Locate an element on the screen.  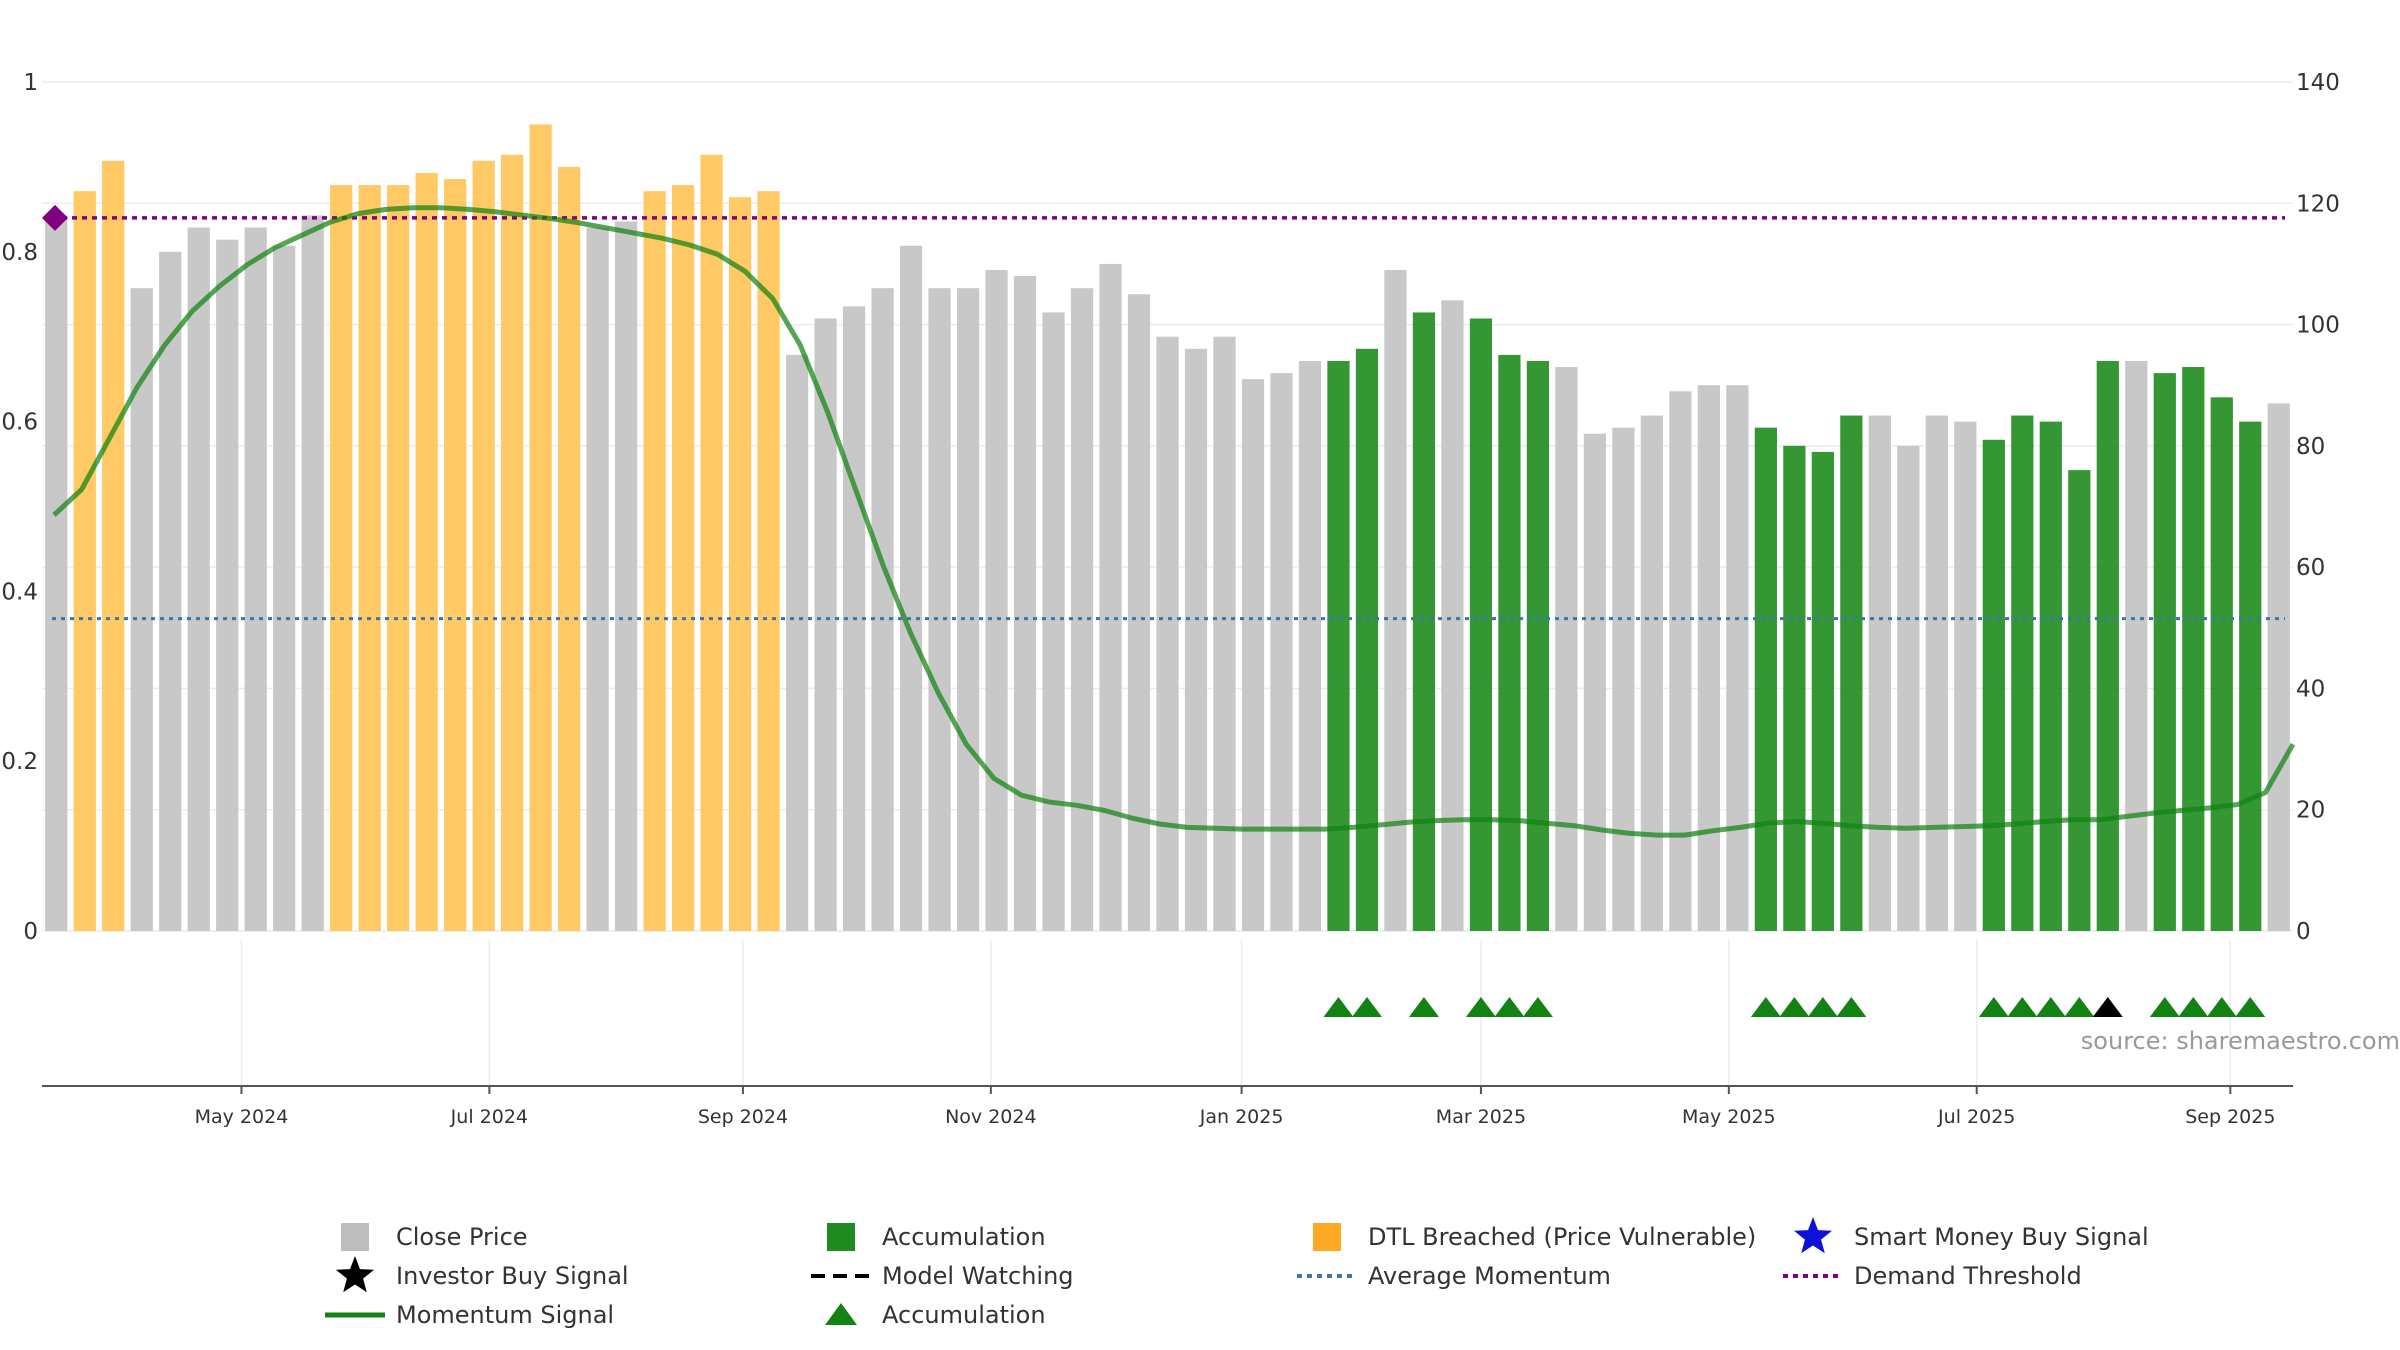
right-tick-label: 0 is located at coordinates (2303, 932).